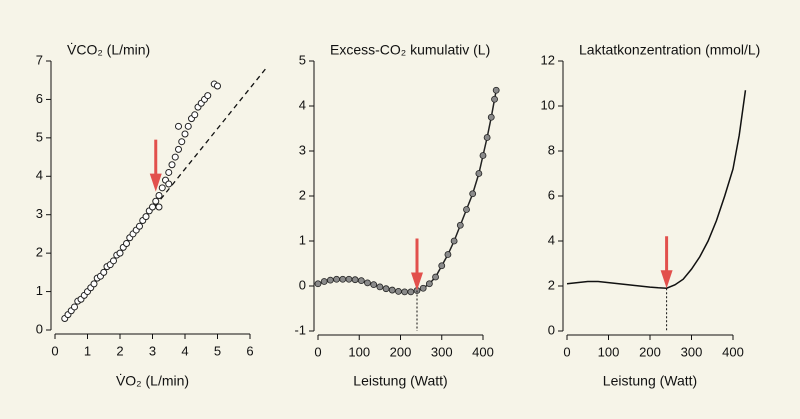 Image resolution: width=800 pixels, height=419 pixels. What do you see at coordinates (548, 59) in the screenshot?
I see `y-tick-label: 12` at bounding box center [548, 59].